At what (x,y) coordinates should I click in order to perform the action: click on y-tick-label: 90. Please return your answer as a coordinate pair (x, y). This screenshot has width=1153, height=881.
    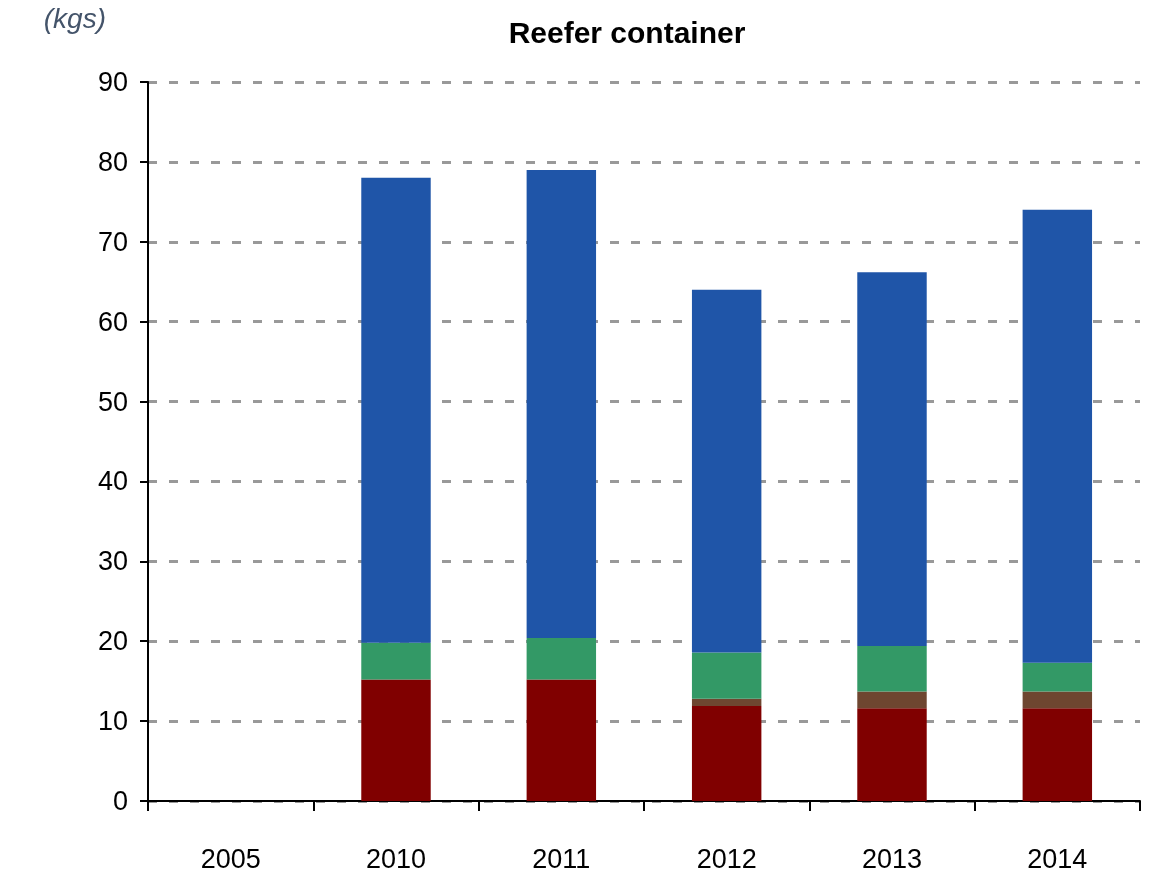
    Looking at the image, I should click on (112, 82).